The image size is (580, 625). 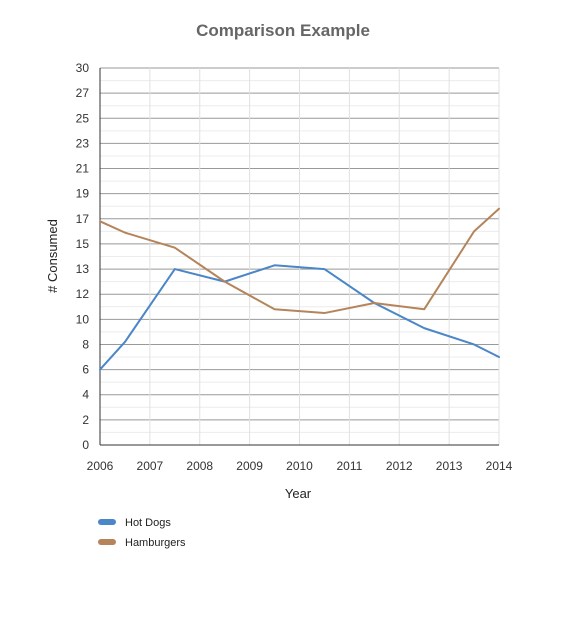 What do you see at coordinates (83, 269) in the screenshot?
I see `y-tick-label: 13` at bounding box center [83, 269].